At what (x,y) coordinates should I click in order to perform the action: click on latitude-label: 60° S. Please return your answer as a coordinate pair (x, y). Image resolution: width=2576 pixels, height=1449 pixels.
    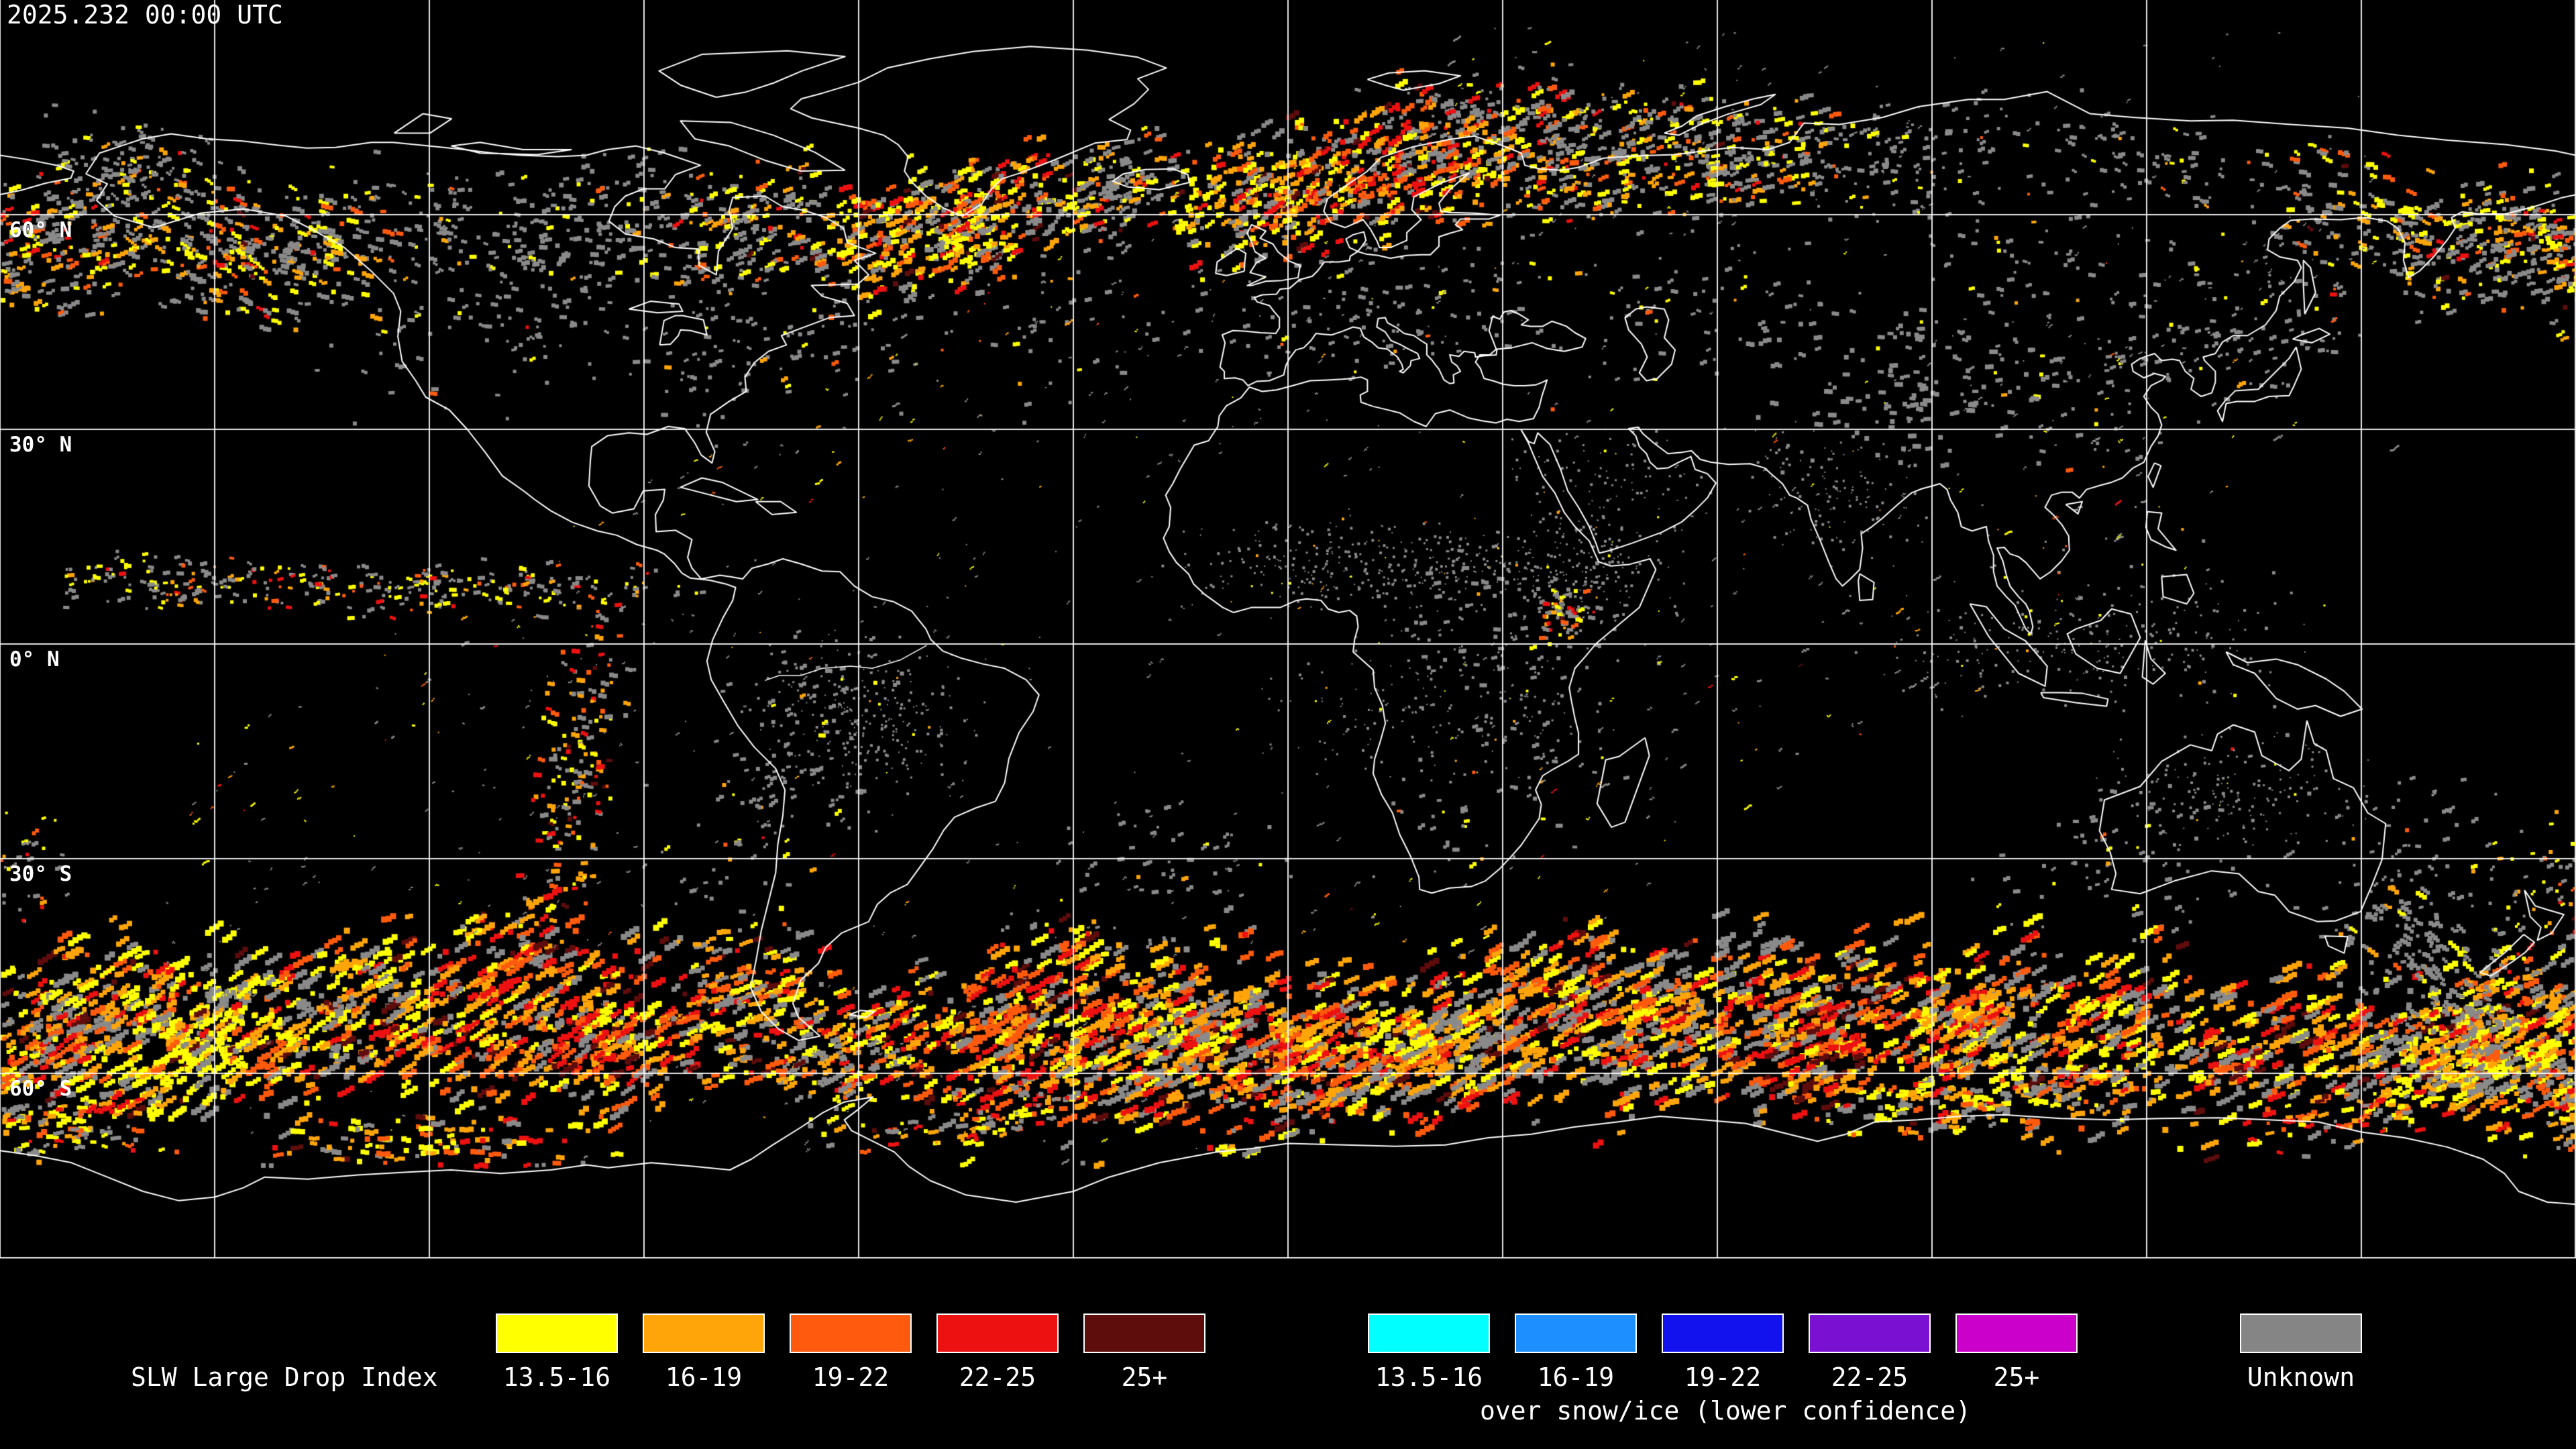
    Looking at the image, I should click on (40, 1089).